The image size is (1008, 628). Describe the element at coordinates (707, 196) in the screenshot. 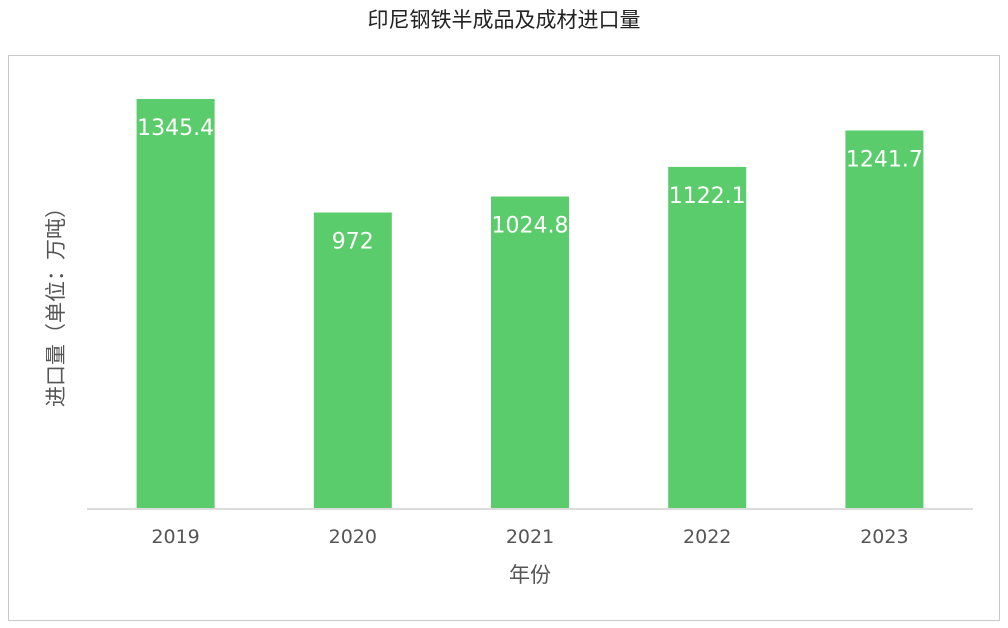

I see `data-label-2022: 1122.1` at that location.